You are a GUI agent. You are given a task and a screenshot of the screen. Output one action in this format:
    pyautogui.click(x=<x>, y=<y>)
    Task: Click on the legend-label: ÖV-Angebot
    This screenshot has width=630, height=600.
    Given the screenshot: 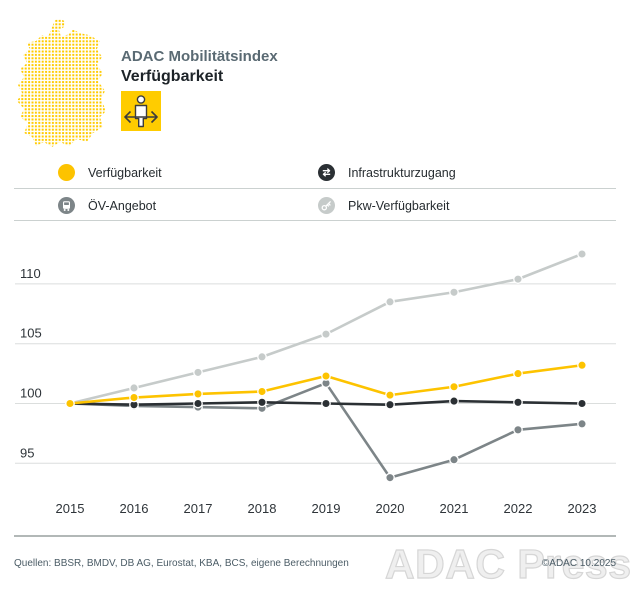 What is the action you would take?
    pyautogui.click(x=122, y=205)
    